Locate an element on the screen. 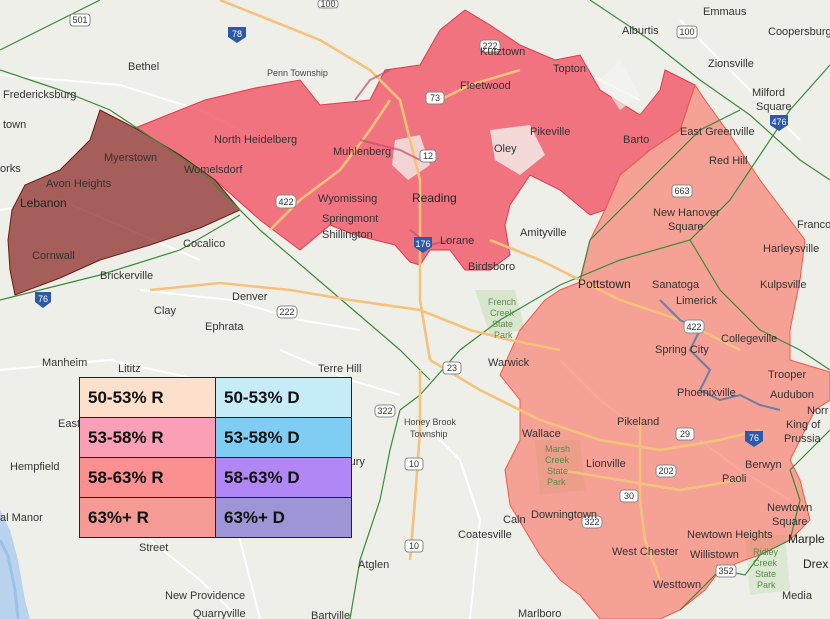 The width and height of the screenshot is (830, 619). label-ridley-creek-4: Park is located at coordinates (766, 585).